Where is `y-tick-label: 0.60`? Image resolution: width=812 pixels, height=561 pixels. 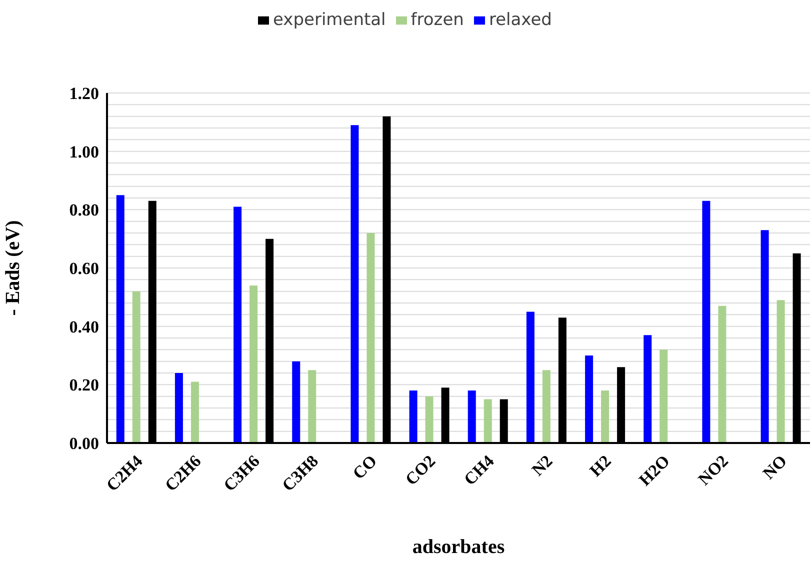
y-tick-label: 0.60 is located at coordinates (84, 268).